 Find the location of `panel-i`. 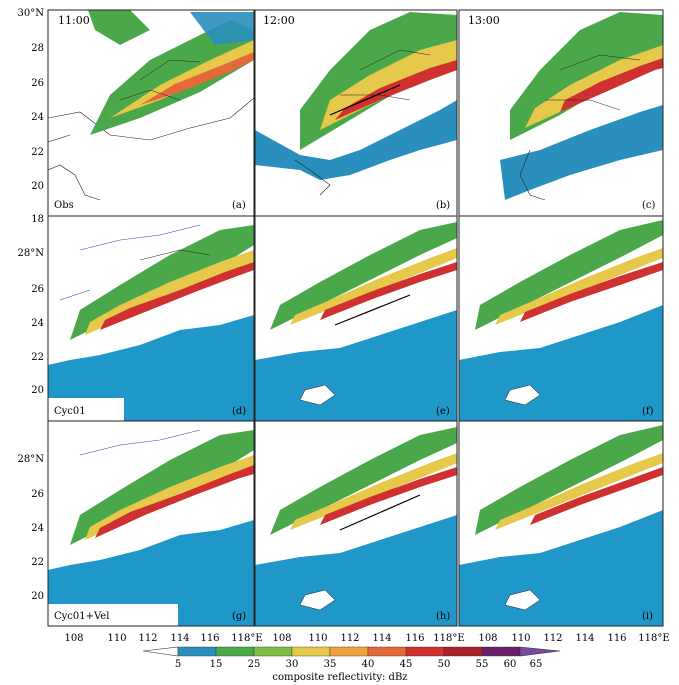

panel-i is located at coordinates (561, 523).